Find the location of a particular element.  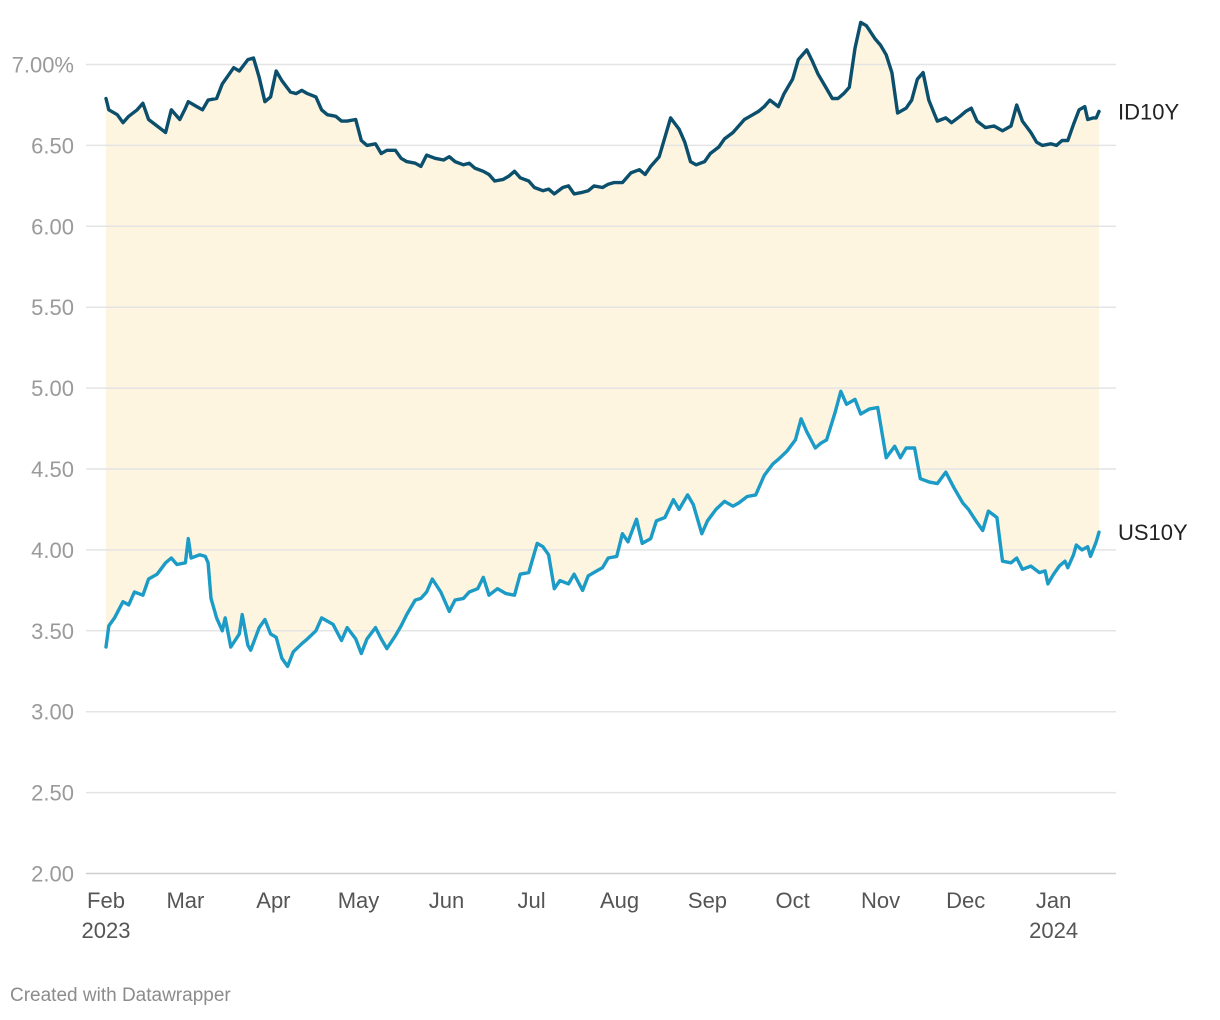

y-tick-label: 2.00 is located at coordinates (52, 874).